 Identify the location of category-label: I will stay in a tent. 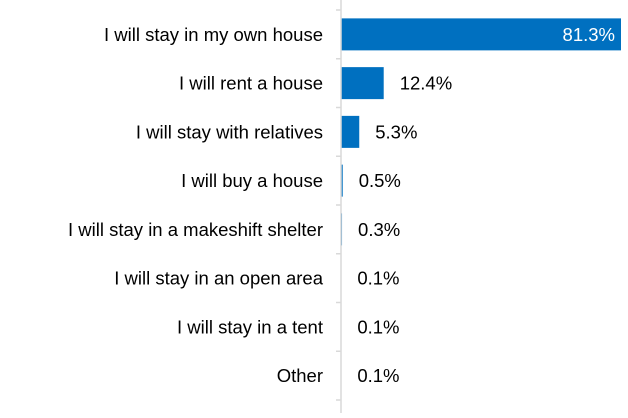
(250, 326).